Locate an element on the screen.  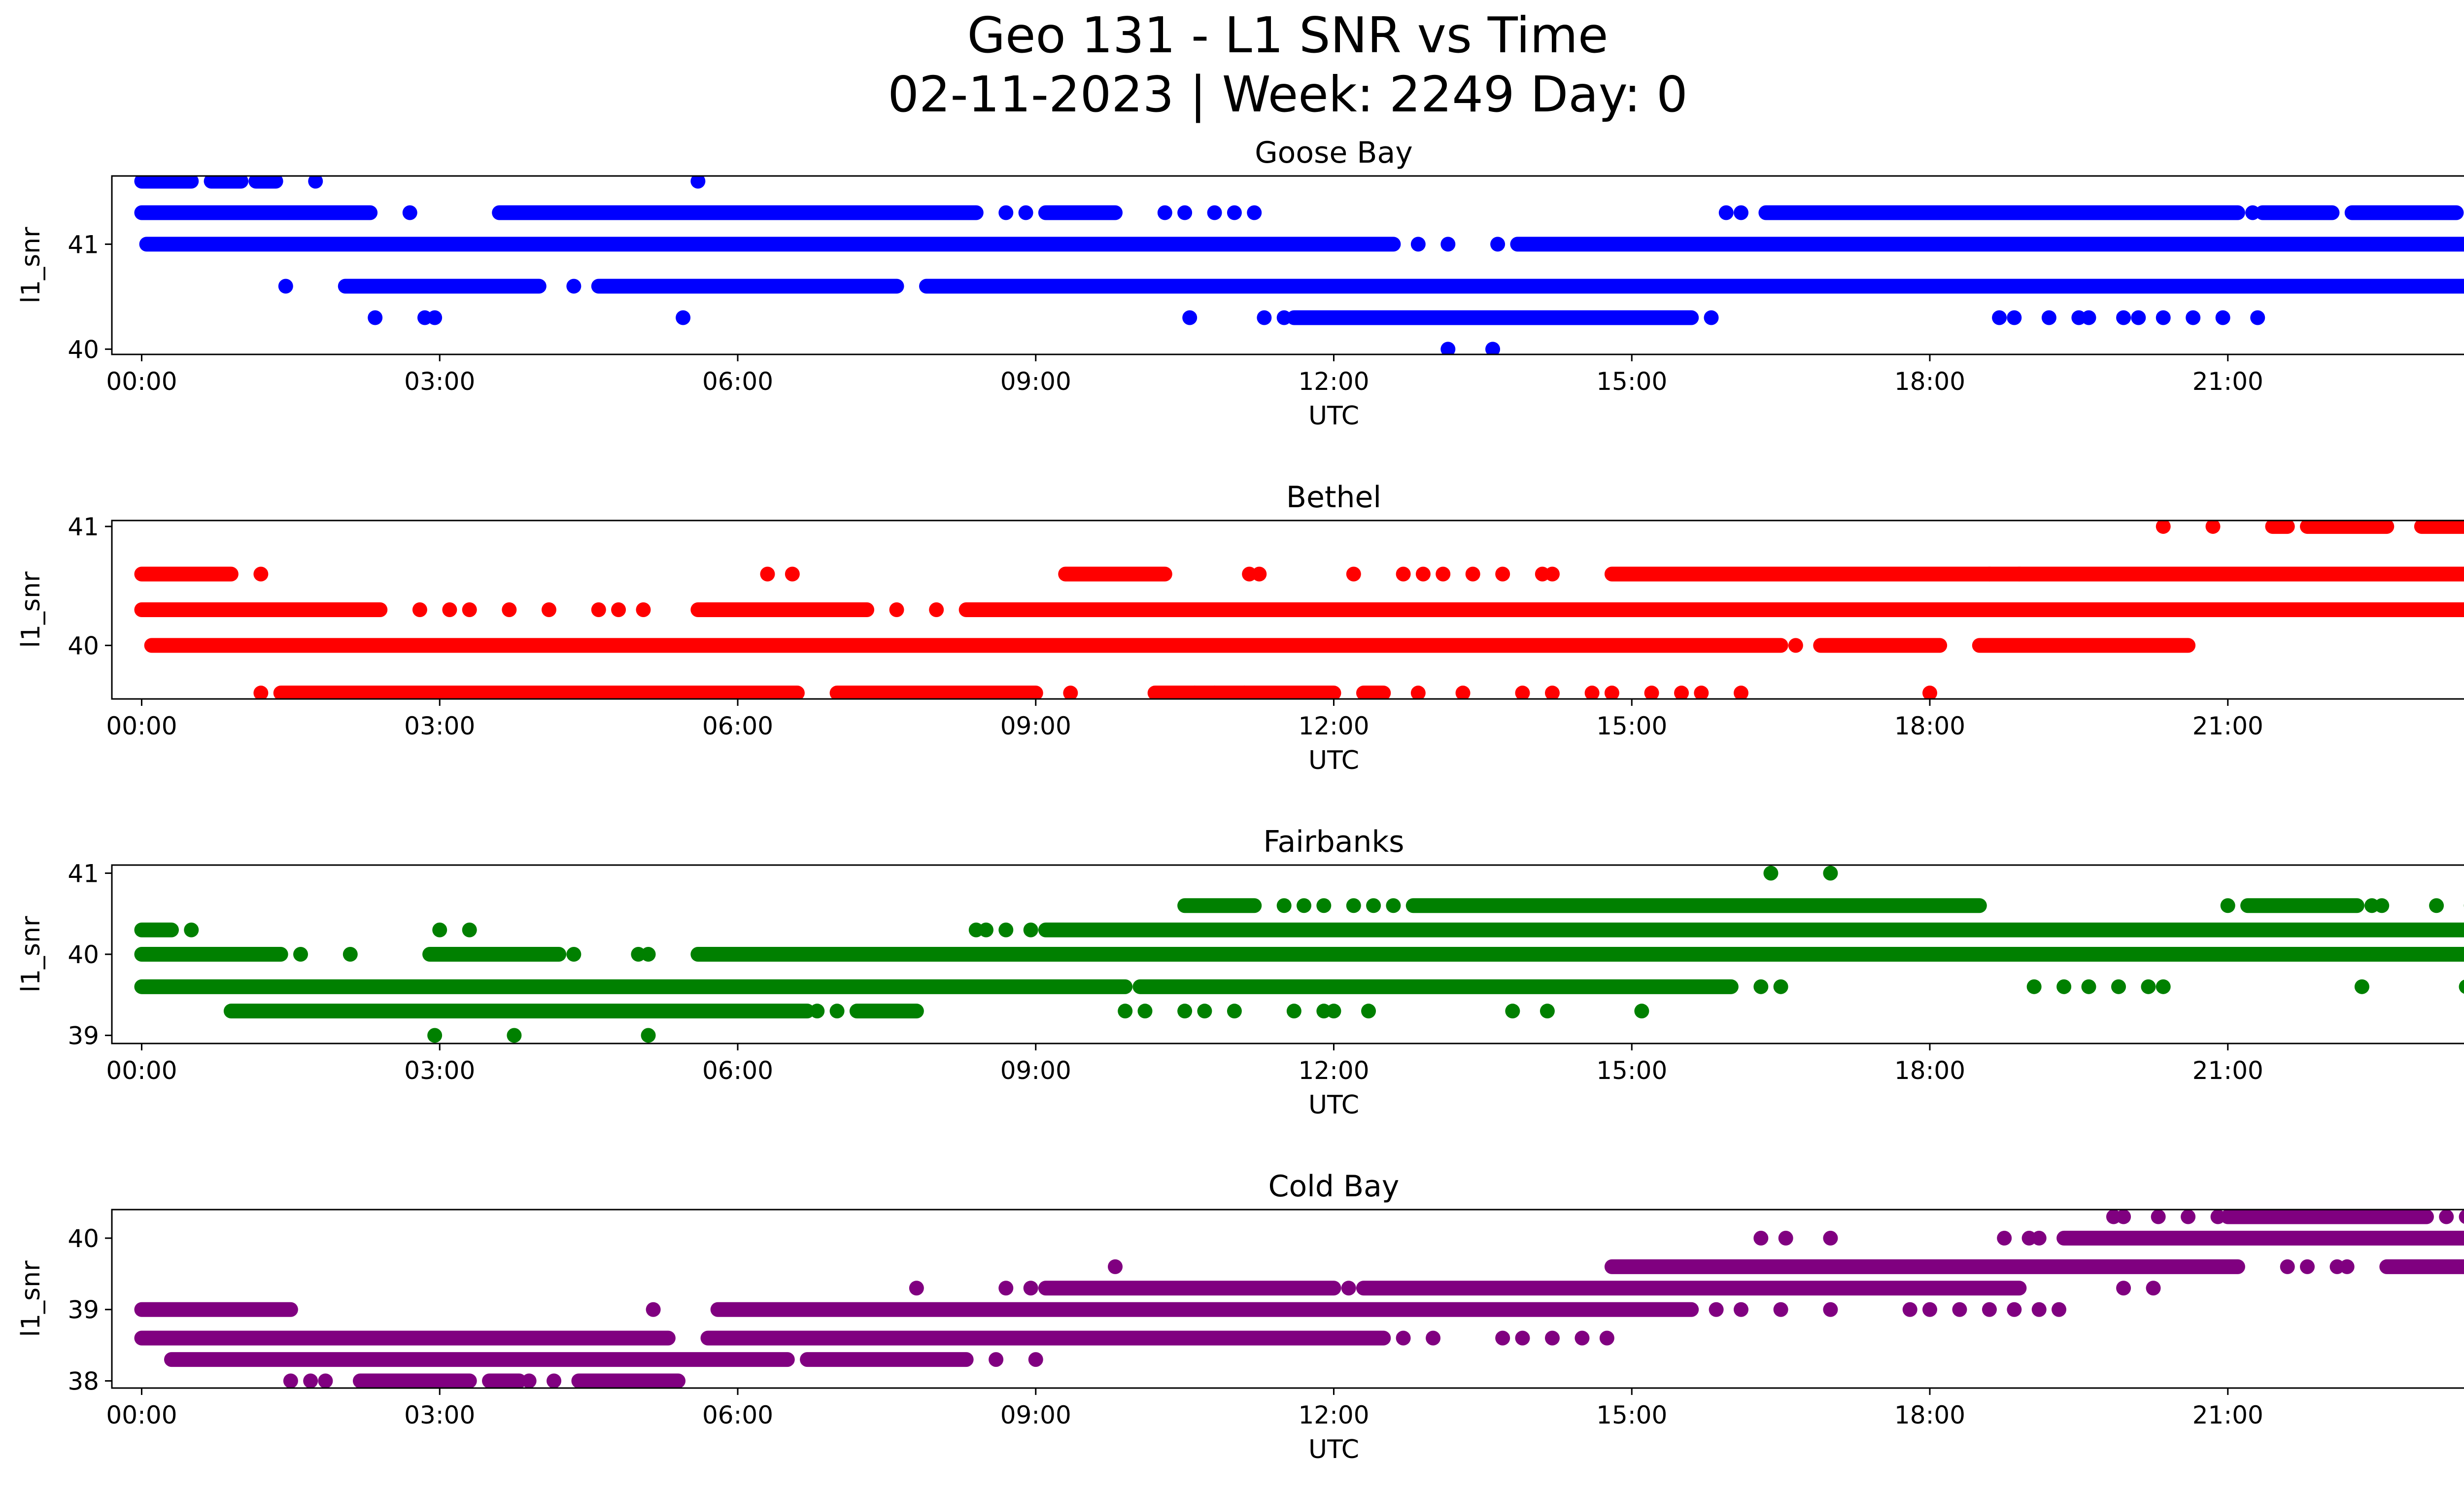
y-tick-label: 38 is located at coordinates (83, 1381).